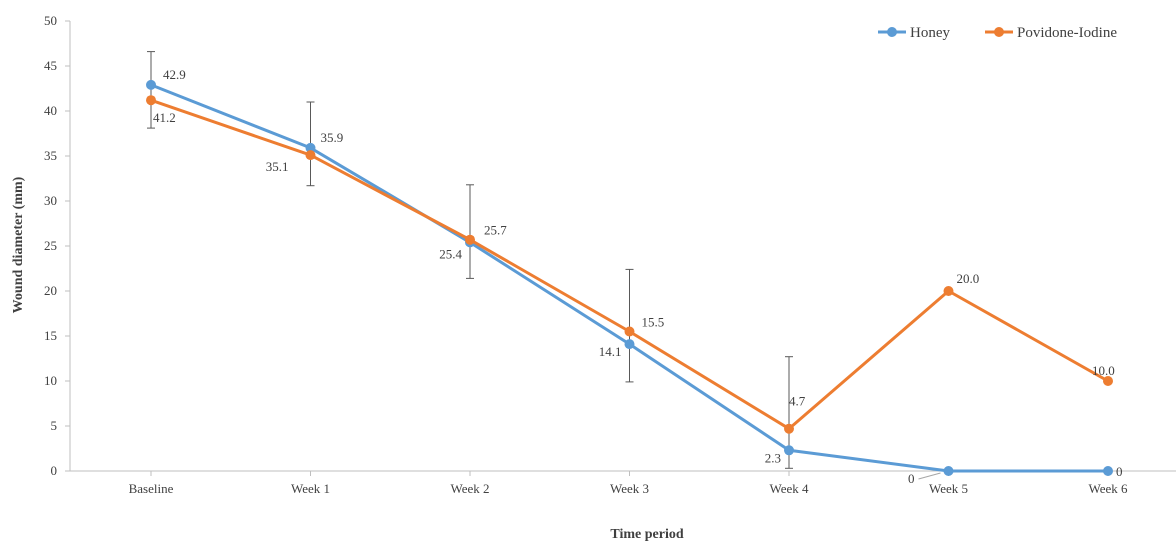 The width and height of the screenshot is (1176, 541). What do you see at coordinates (968, 278) in the screenshot?
I see `data-label: 20.0` at bounding box center [968, 278].